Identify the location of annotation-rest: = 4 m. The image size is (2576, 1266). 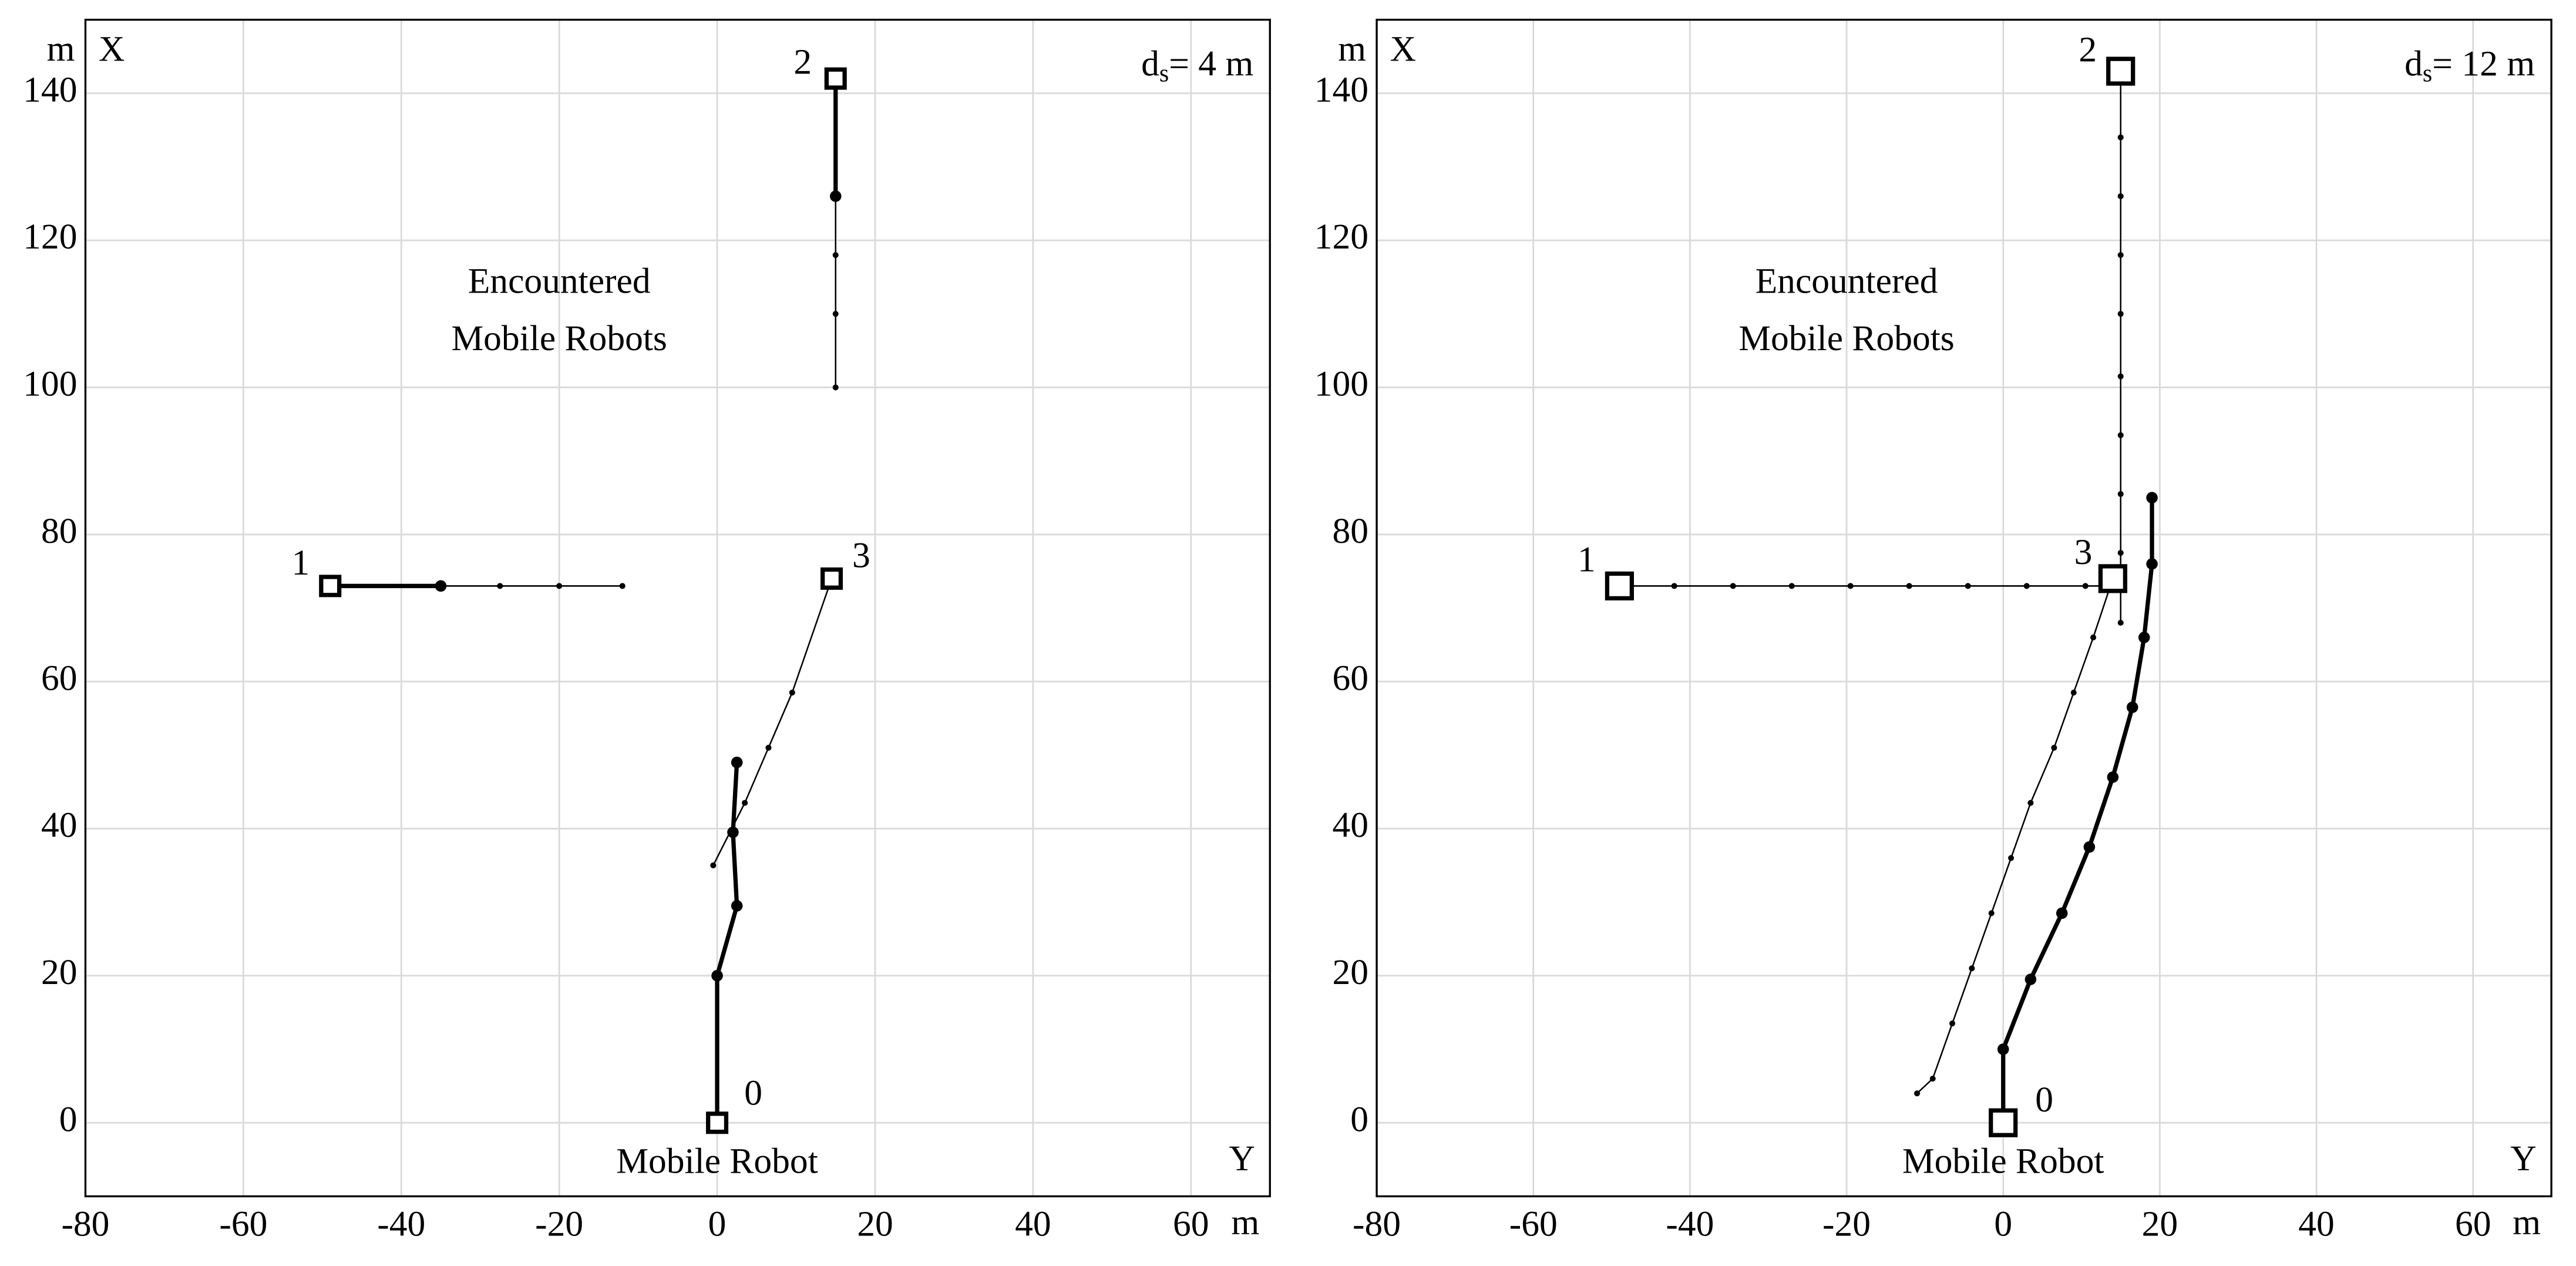
(1211, 64).